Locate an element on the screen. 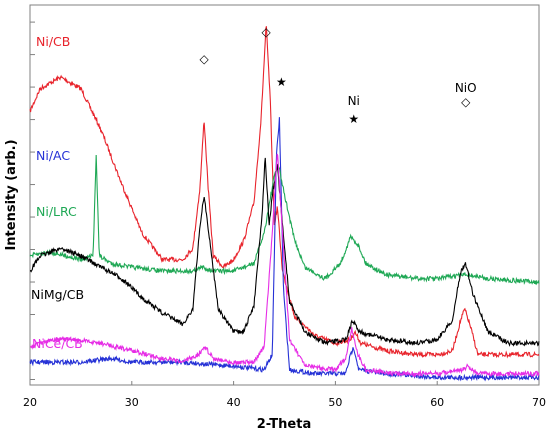 The width and height of the screenshot is (550, 436). x-tick-label: 20 is located at coordinates (30, 402).